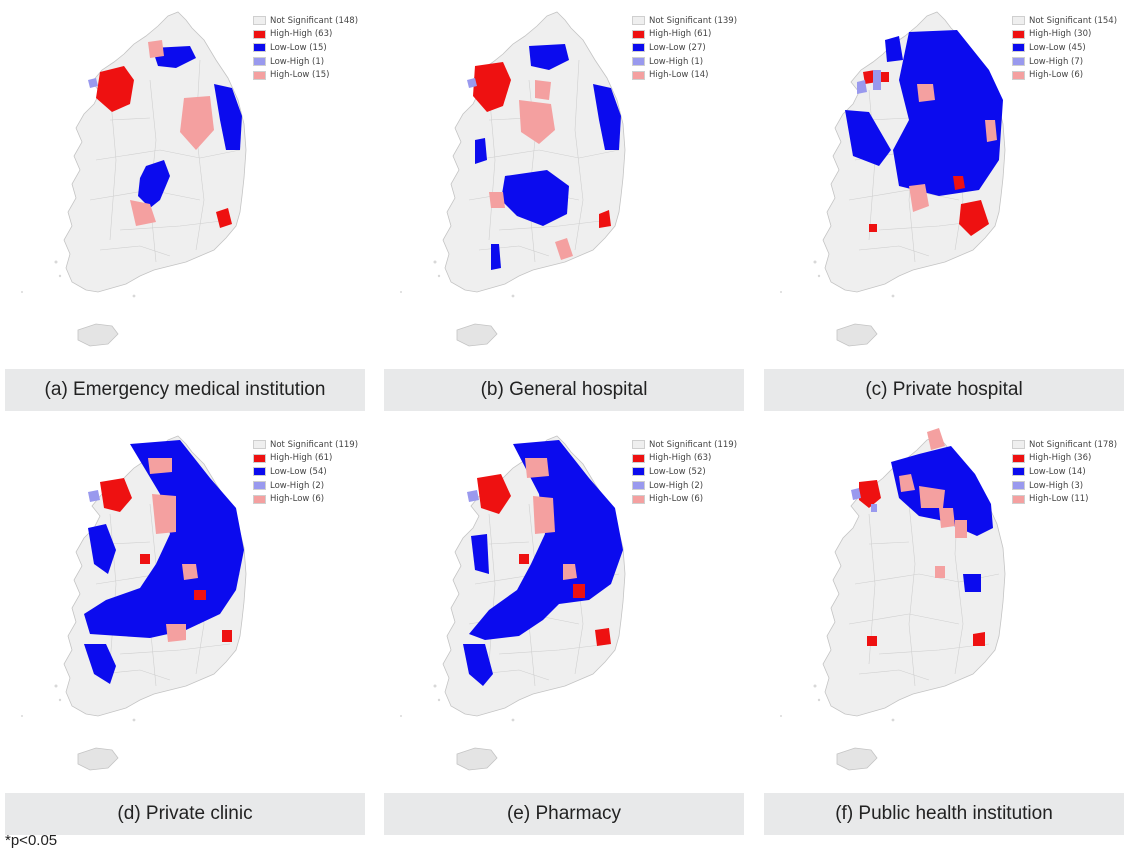  What do you see at coordinates (564, 390) in the screenshot?
I see `caption-b: (b) General hospital` at bounding box center [564, 390].